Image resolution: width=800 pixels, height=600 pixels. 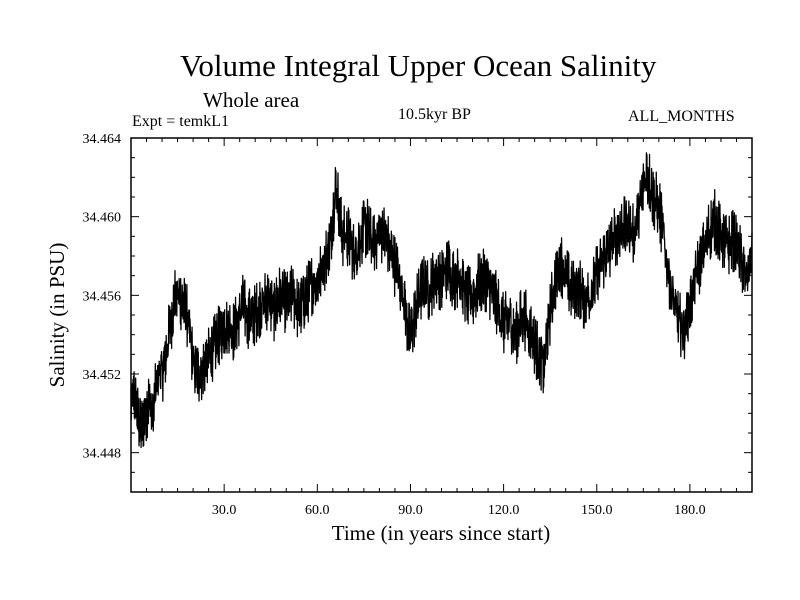 I want to click on y-tick-label: 34.452, so click(x=102, y=375).